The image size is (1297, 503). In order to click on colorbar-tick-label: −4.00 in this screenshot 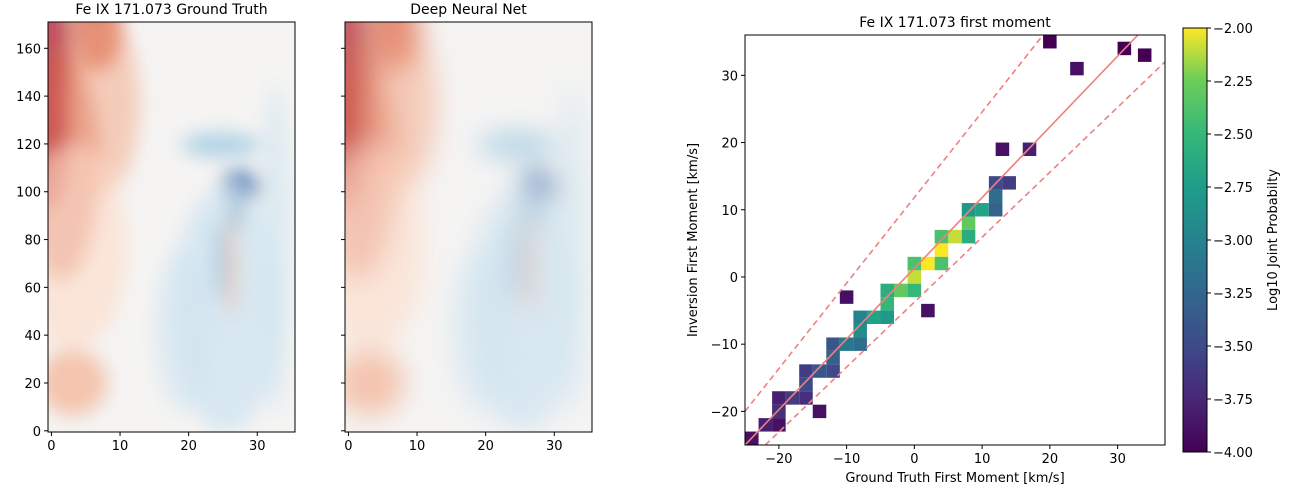, I will do `click(1233, 453)`.